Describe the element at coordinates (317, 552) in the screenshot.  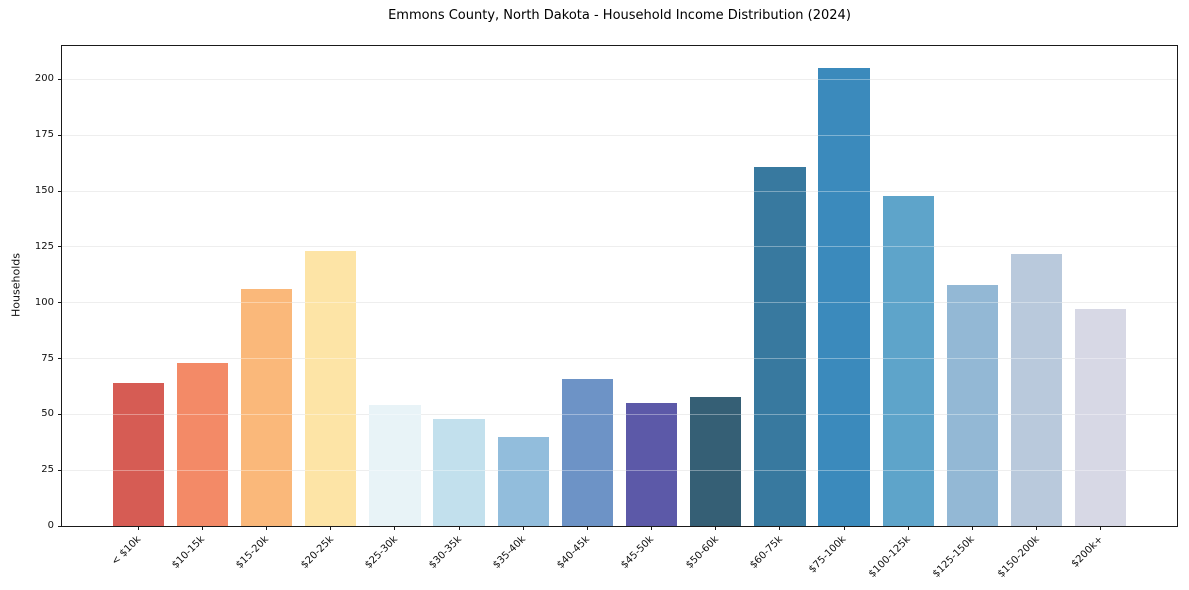
I see `x-tick-label: $20-25k` at that location.